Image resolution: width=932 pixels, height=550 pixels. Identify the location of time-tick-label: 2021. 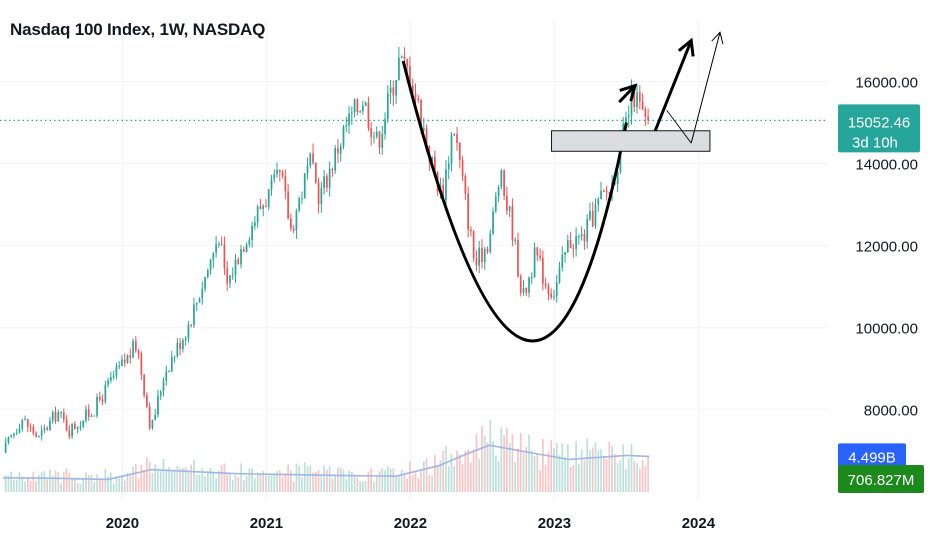
(266, 523).